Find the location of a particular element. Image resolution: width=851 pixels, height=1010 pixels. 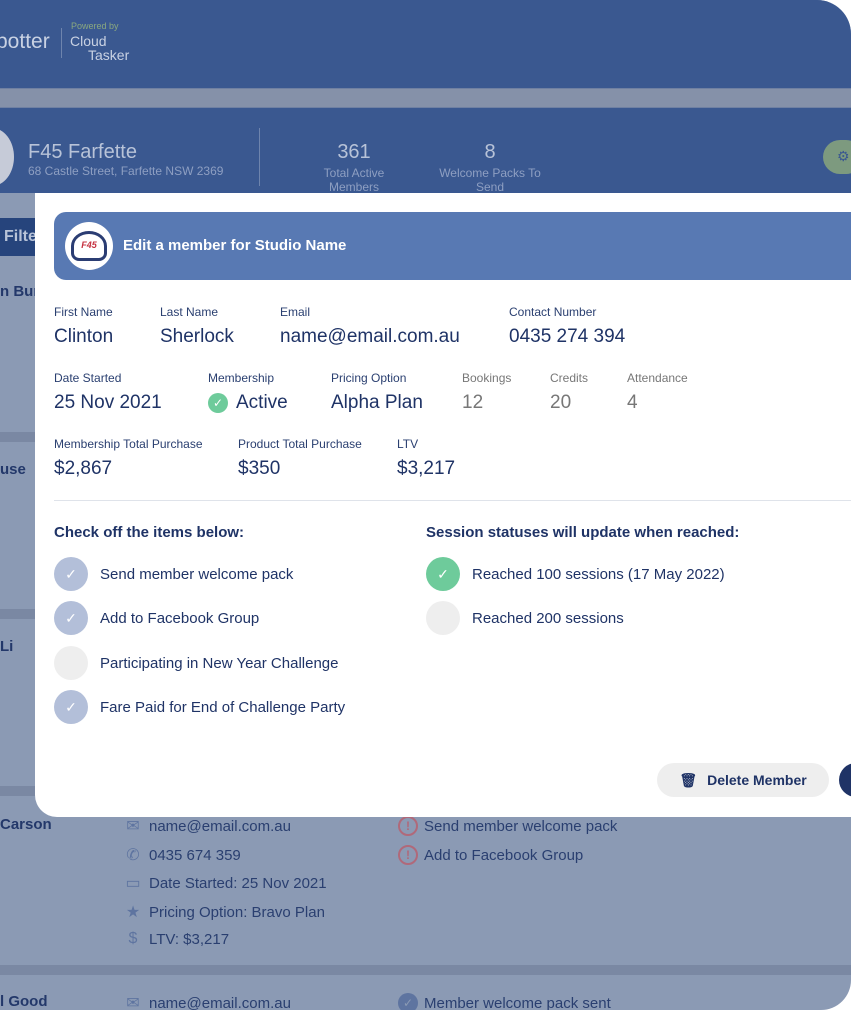

checkbox-unchecked is located at coordinates (71, 663).